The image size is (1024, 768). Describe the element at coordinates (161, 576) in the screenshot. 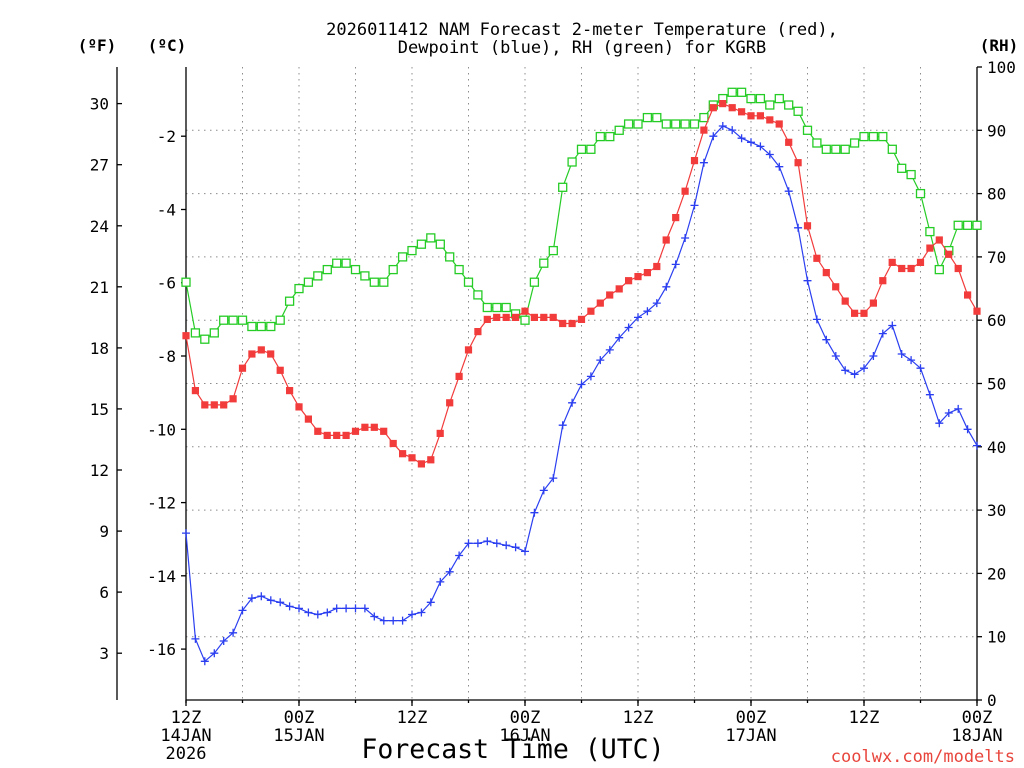

I see `celsius-tick-label: -14` at that location.